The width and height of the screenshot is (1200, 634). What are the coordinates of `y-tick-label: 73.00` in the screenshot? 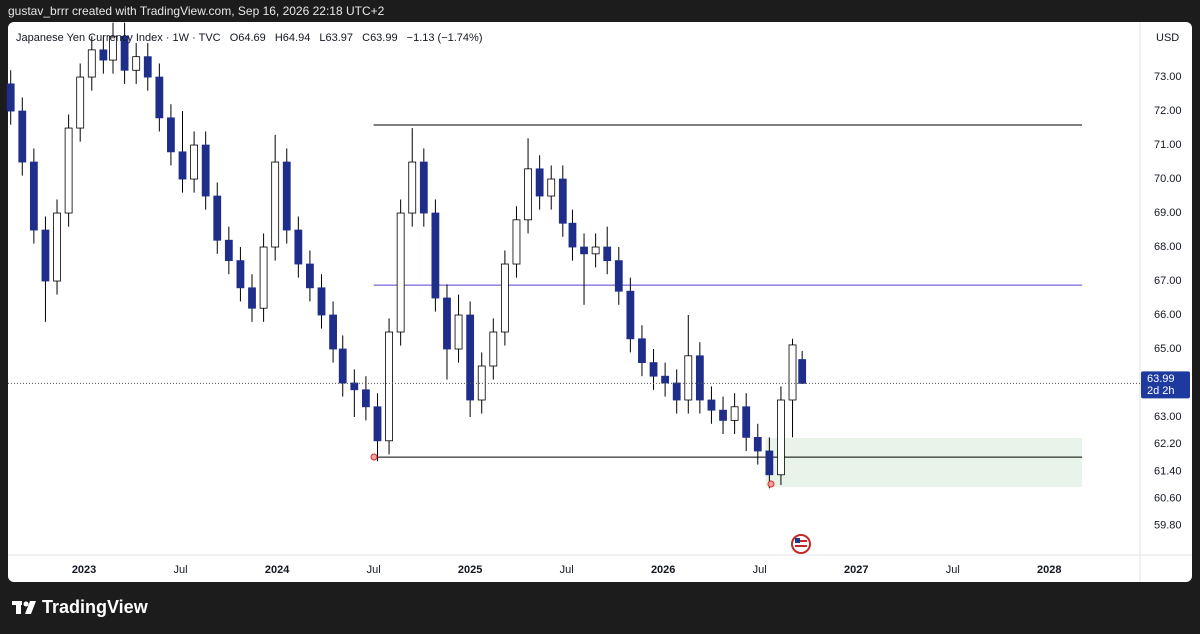 It's located at (1168, 77).